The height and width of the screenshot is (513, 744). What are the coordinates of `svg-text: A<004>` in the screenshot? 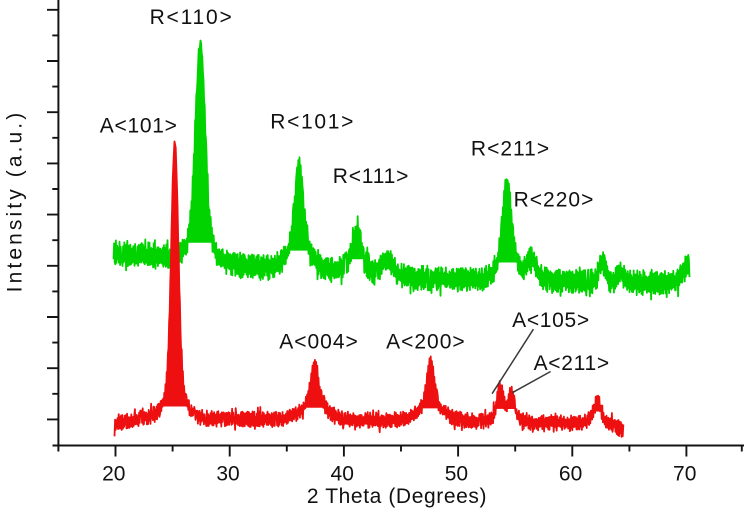 It's located at (319, 341).